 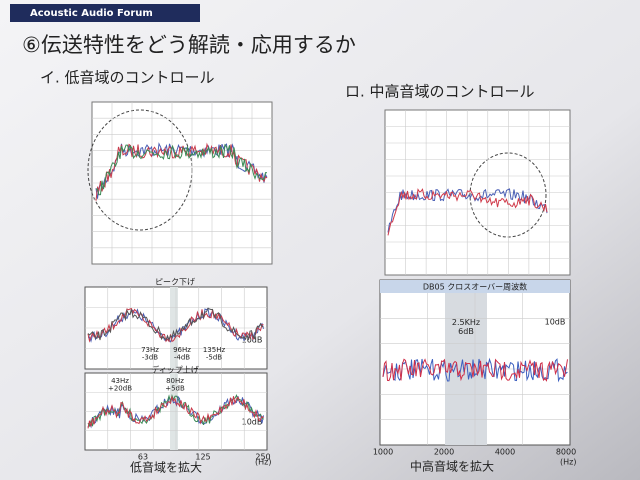 I want to click on x-tick-label: 2000, so click(x=444, y=452).